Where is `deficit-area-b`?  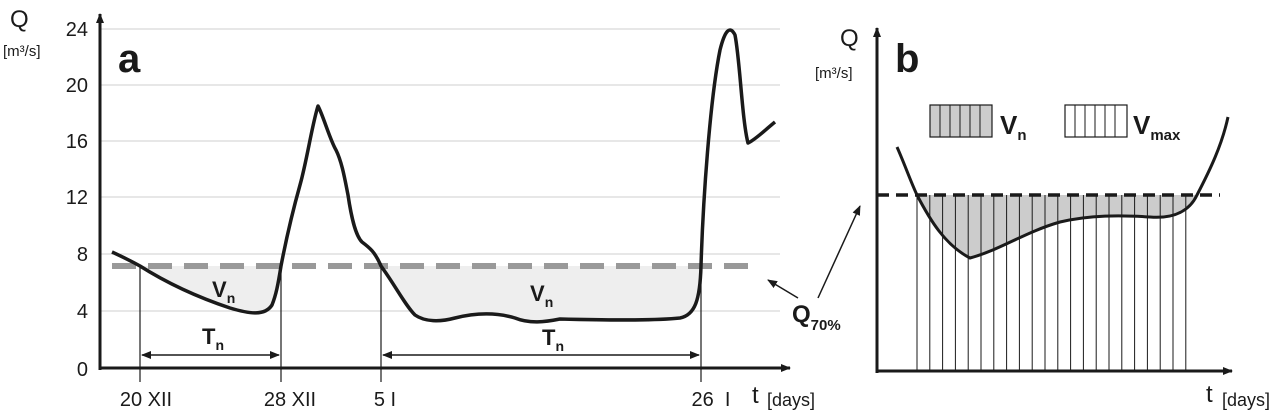
deficit-area-b is located at coordinates (1057, 226).